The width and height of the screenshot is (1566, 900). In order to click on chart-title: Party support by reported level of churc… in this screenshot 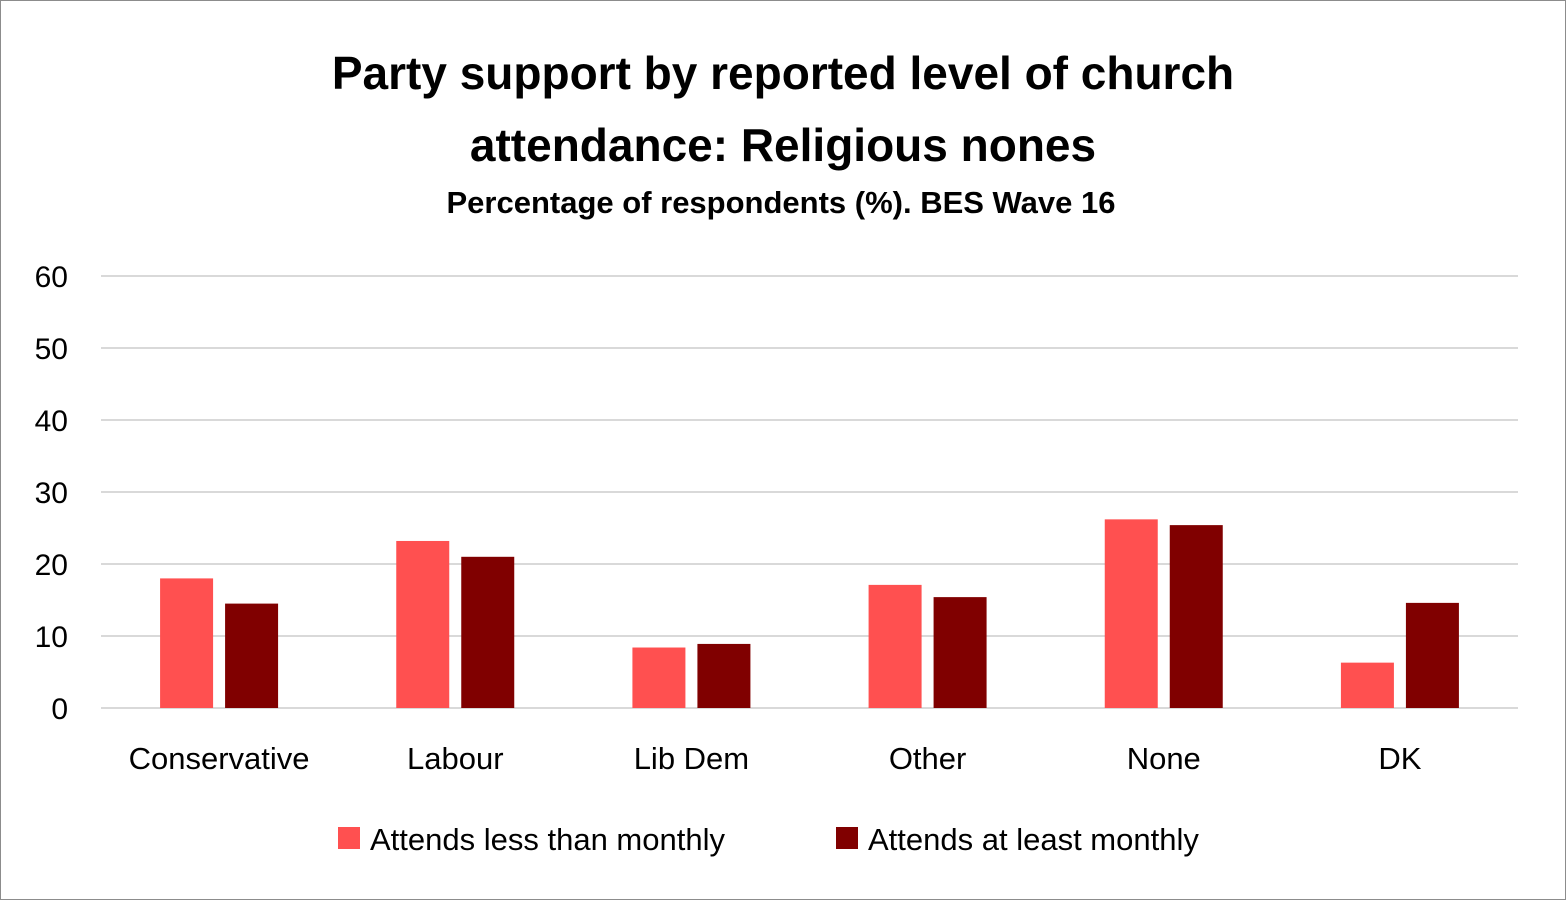, I will do `click(783, 109)`.